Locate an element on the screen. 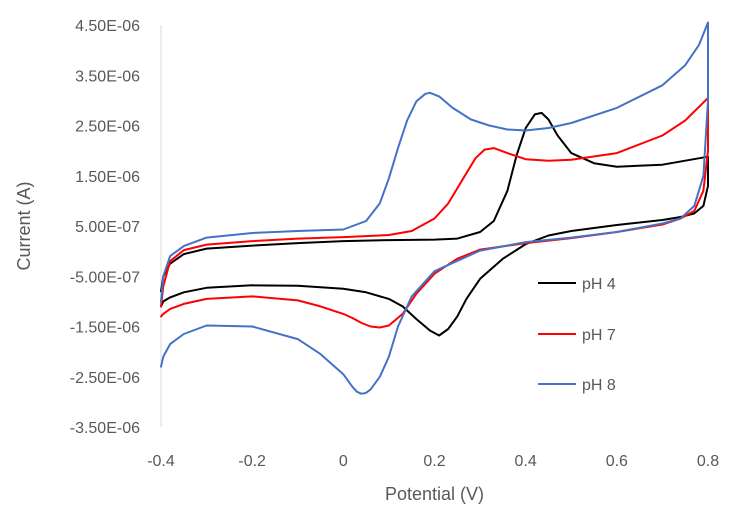  y-tick-label: -5.00E-07 is located at coordinates (105, 277).